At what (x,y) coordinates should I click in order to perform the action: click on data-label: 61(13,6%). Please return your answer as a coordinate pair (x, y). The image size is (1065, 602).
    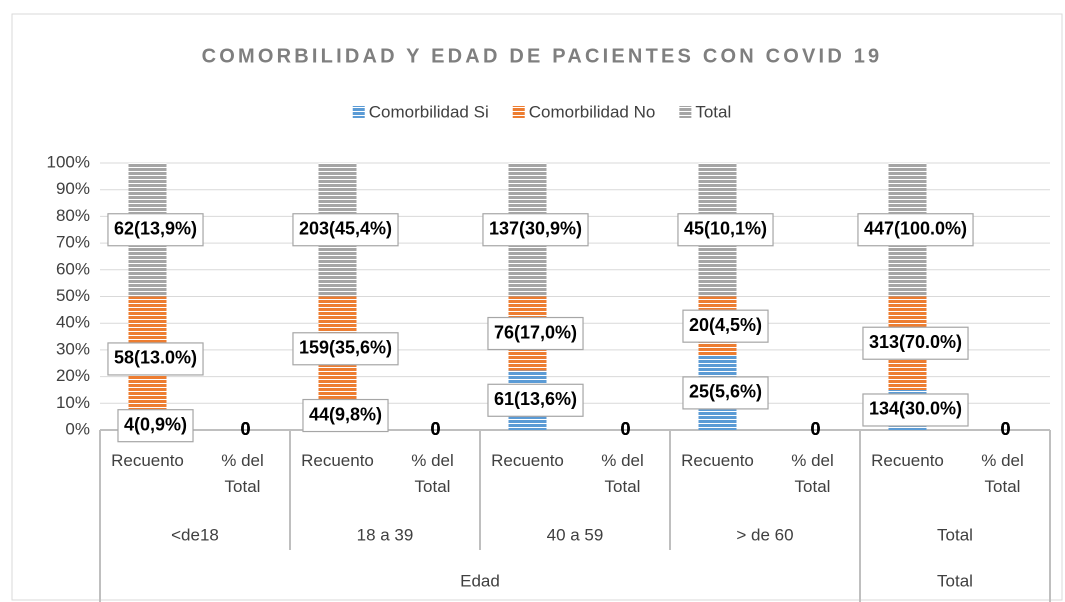
    Looking at the image, I should click on (535, 399).